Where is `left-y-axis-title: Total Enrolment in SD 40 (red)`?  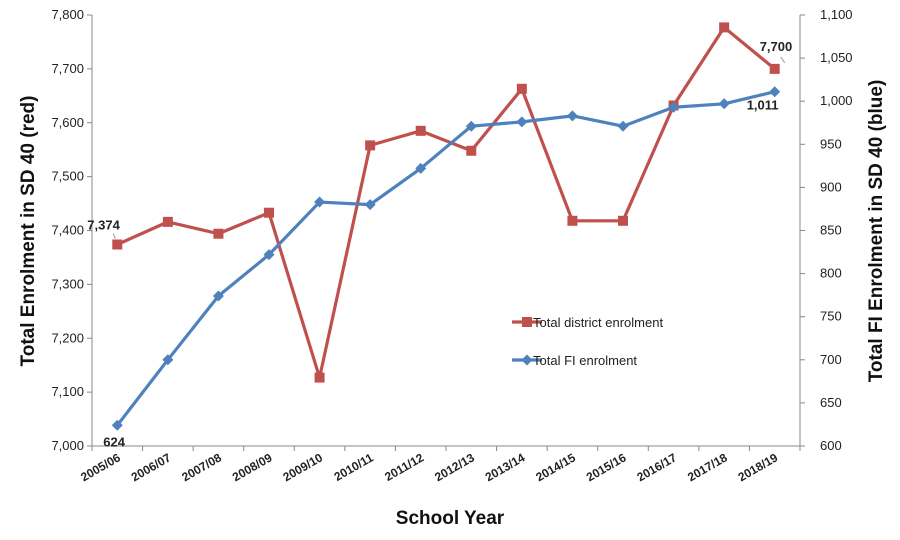
left-y-axis-title: Total Enrolment in SD 40 (red) is located at coordinates (28, 231).